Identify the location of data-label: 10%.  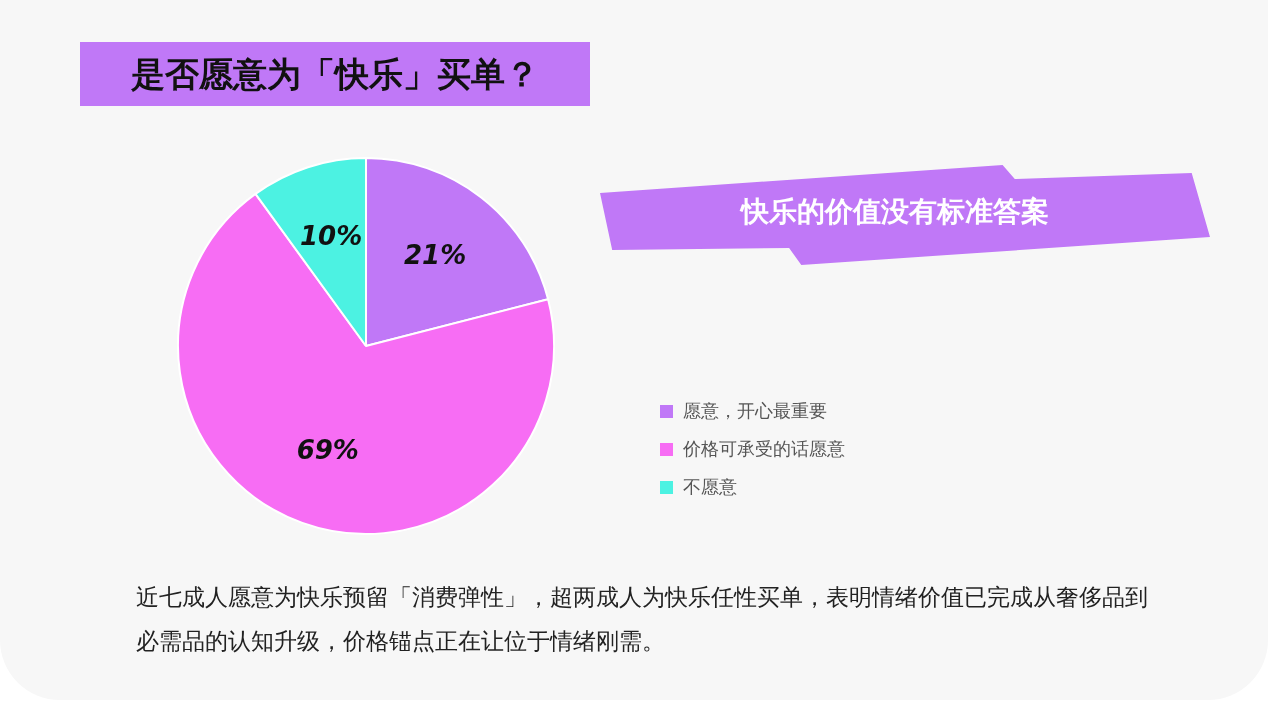
(331, 236).